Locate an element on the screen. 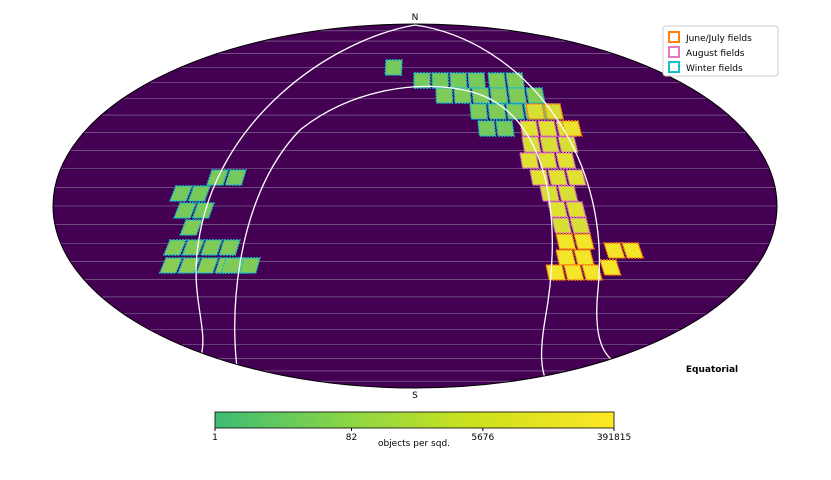 This screenshot has width=831, height=480. south-label: S is located at coordinates (415, 396).